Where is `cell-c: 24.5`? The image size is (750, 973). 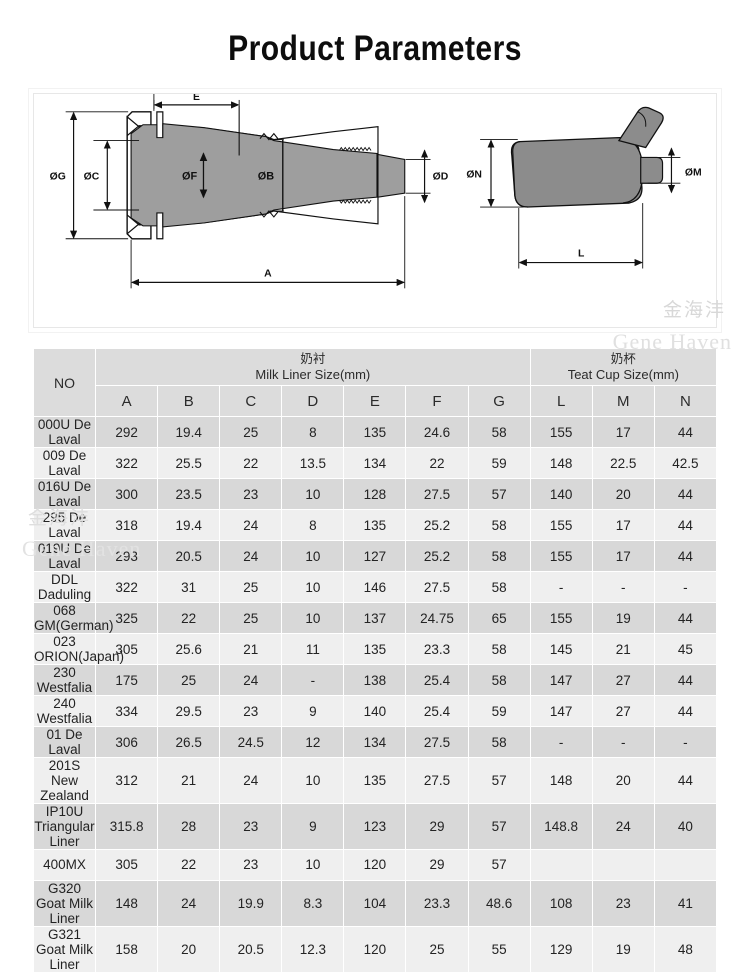 cell-c: 24.5 is located at coordinates (251, 742).